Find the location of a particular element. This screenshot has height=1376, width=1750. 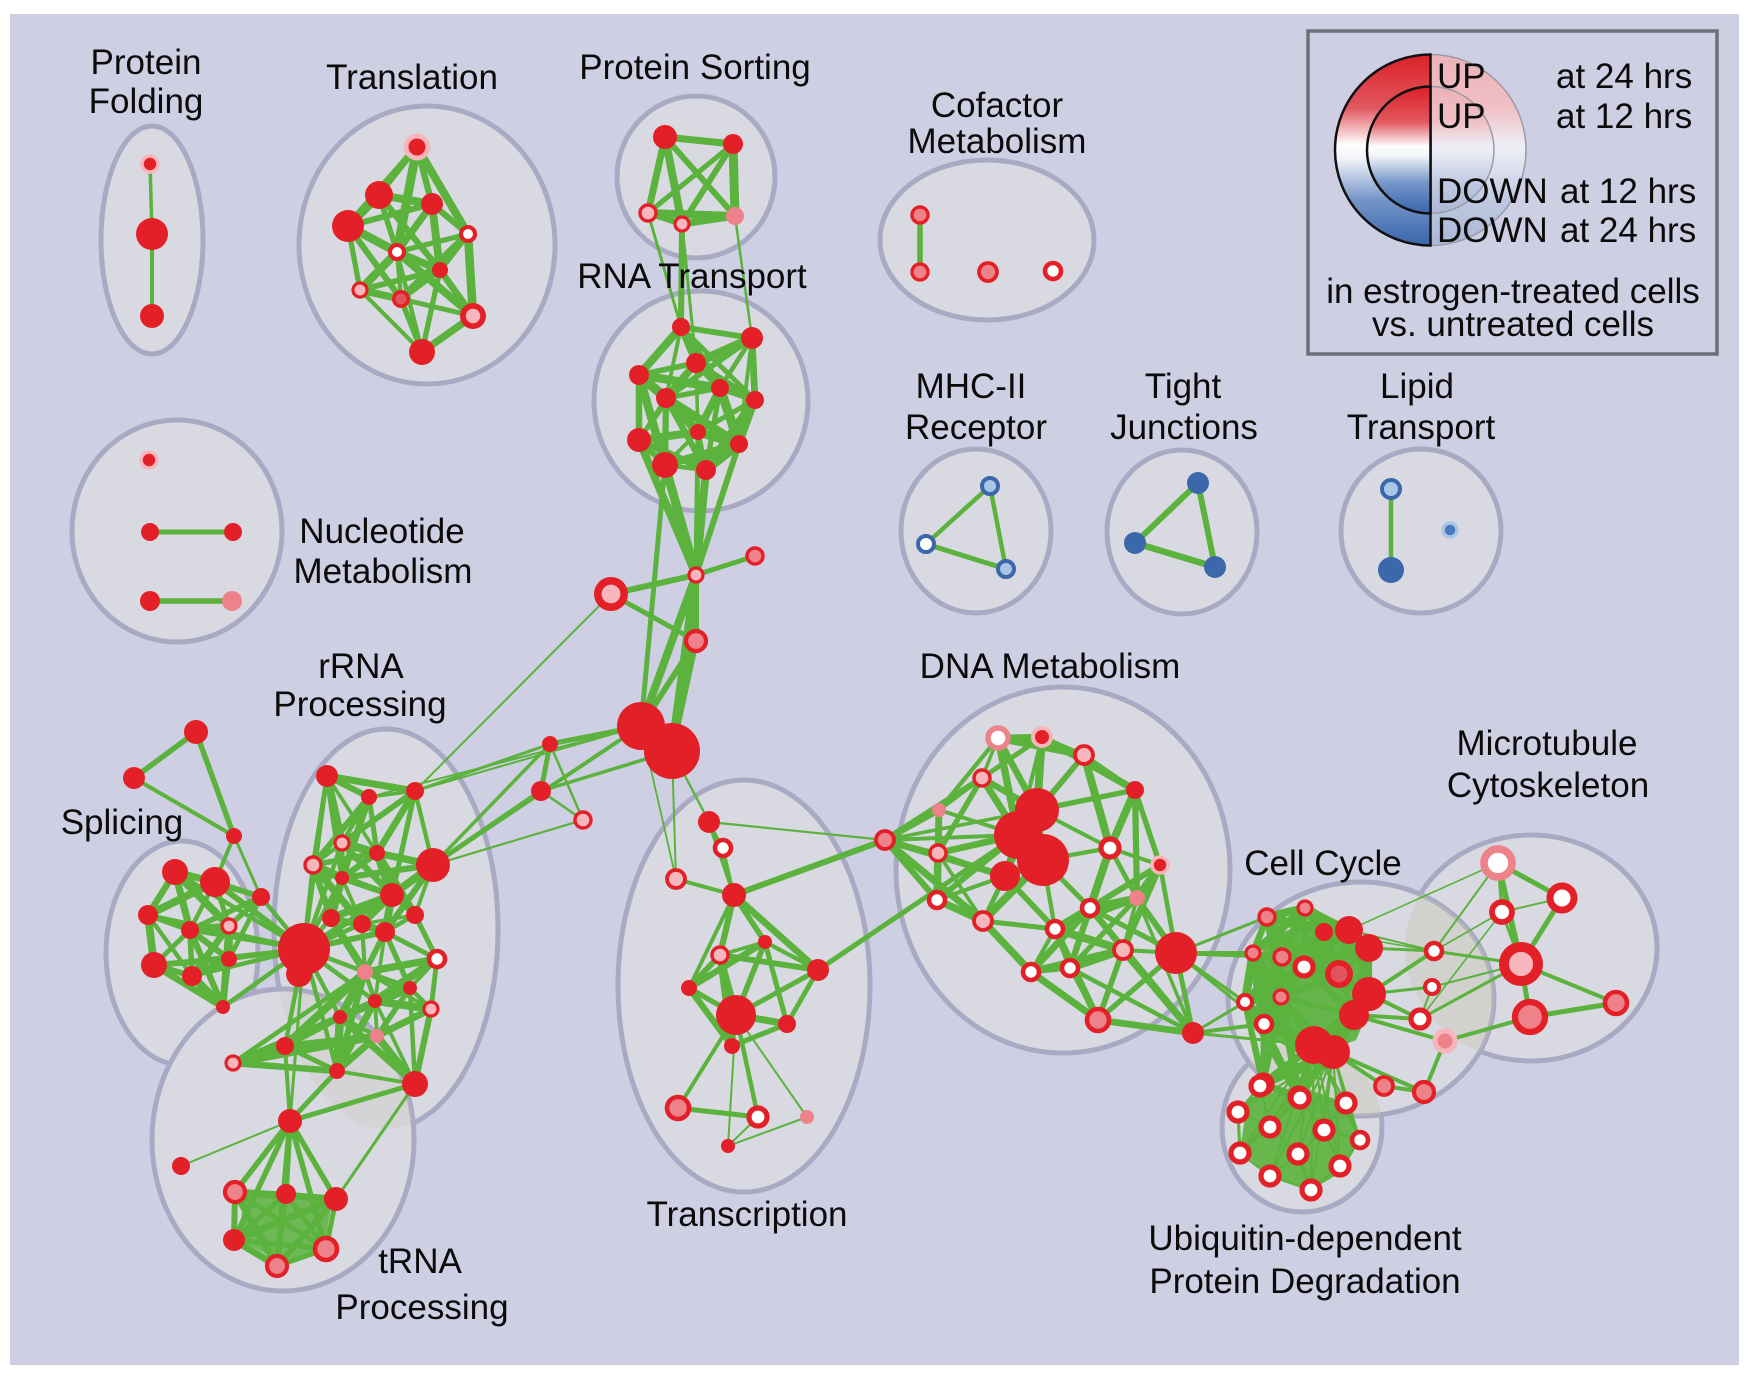

svg-text: Cytoskeleton is located at coordinates (1548, 785).